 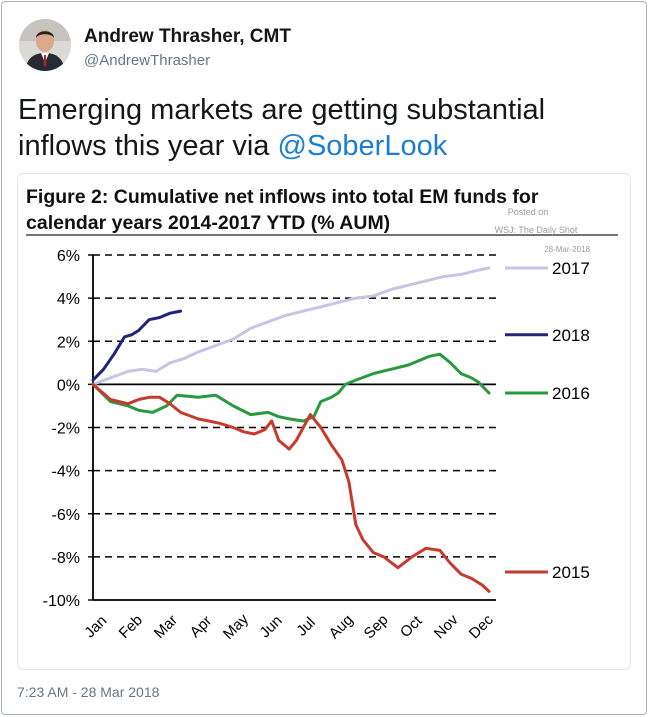 I want to click on avatar, so click(x=45, y=45).